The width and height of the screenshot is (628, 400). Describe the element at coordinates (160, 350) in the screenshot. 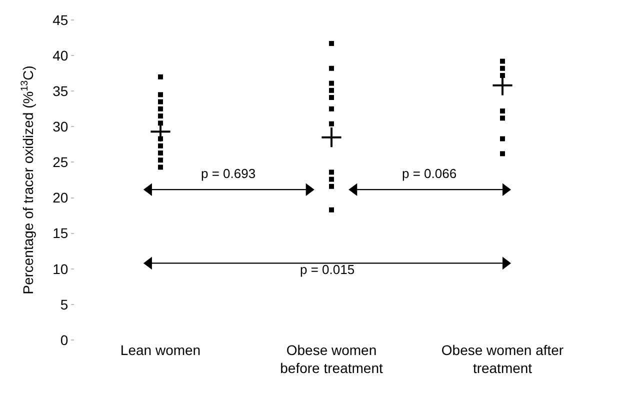

I see `x-tick-label: Lean women` at that location.